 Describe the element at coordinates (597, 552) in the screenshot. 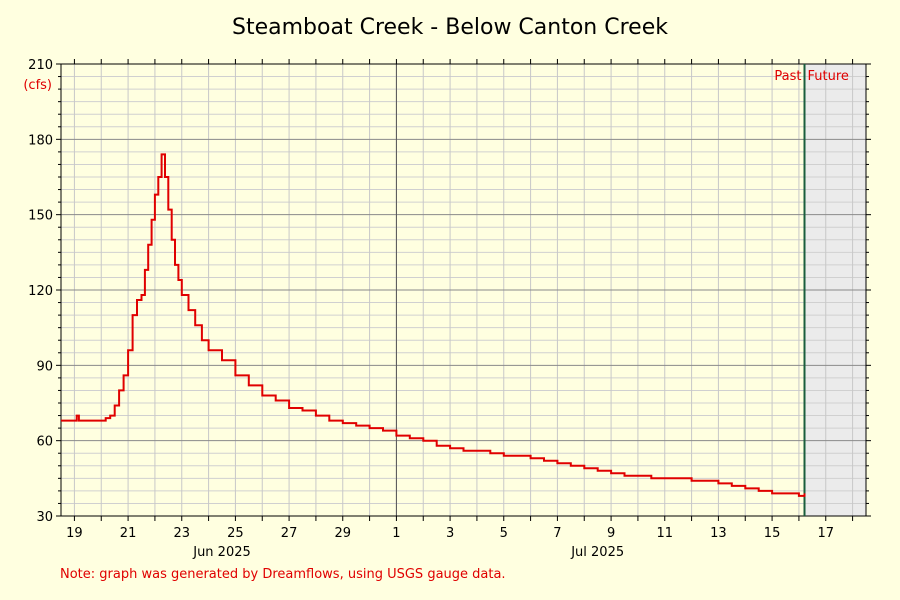

I see `x-month-label: Jul 2025` at that location.